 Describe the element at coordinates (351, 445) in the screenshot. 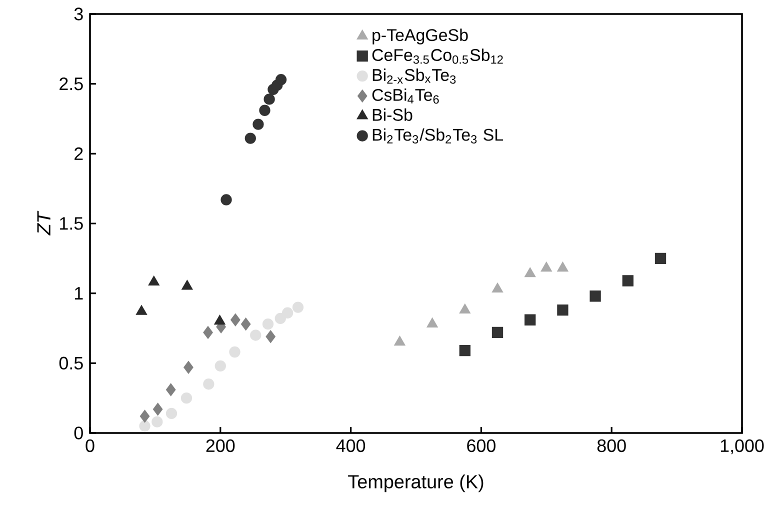

I see `x-tick-label: 400` at that location.